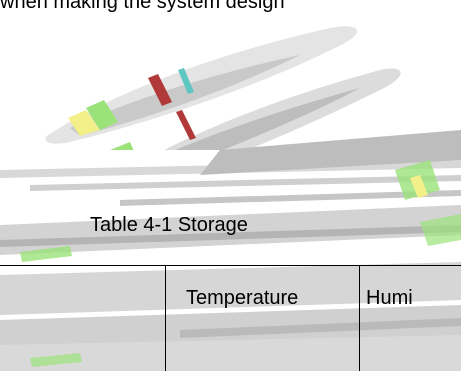 Image resolution: width=461 pixels, height=371 pixels. I want to click on table-caption: Table 4-1 Storage, so click(169, 225).